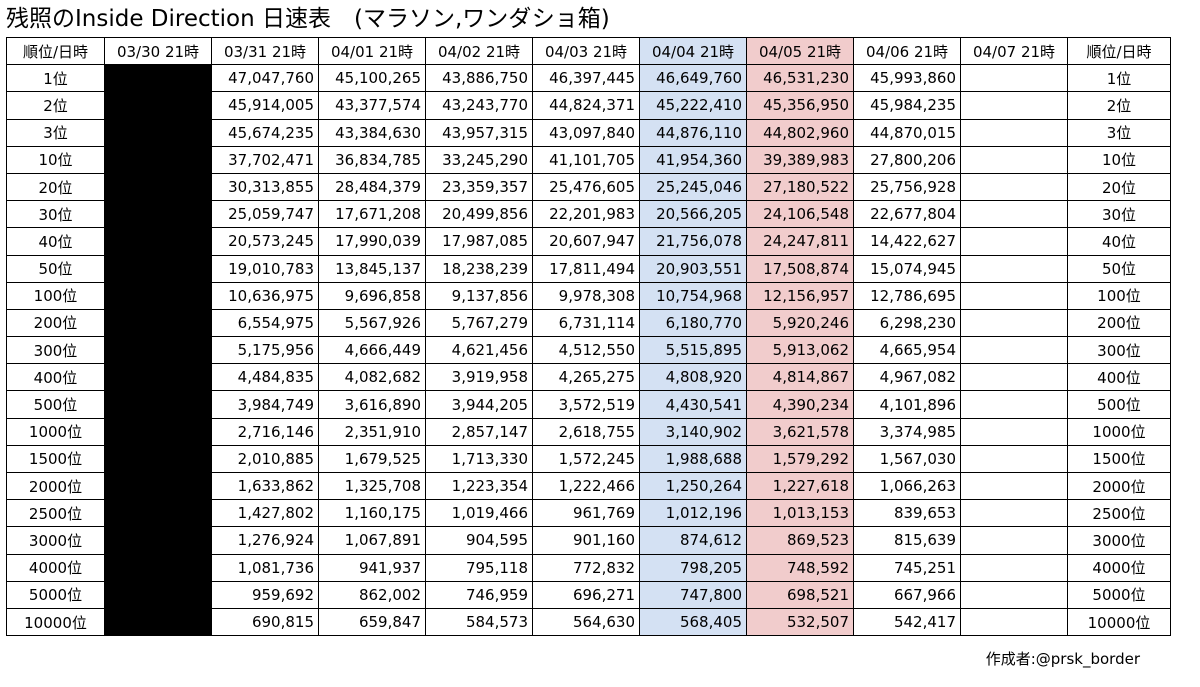 The height and width of the screenshot is (687, 1200). What do you see at coordinates (265, 241) in the screenshot?
I see `value-cell: 20,573,245` at bounding box center [265, 241].